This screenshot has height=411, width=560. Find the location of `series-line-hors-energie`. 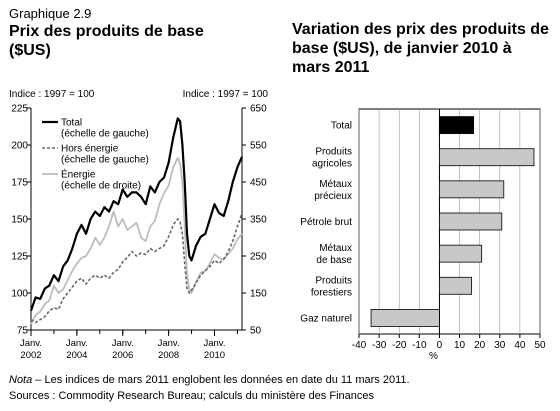

series-line-hors-energie is located at coordinates (136, 268).